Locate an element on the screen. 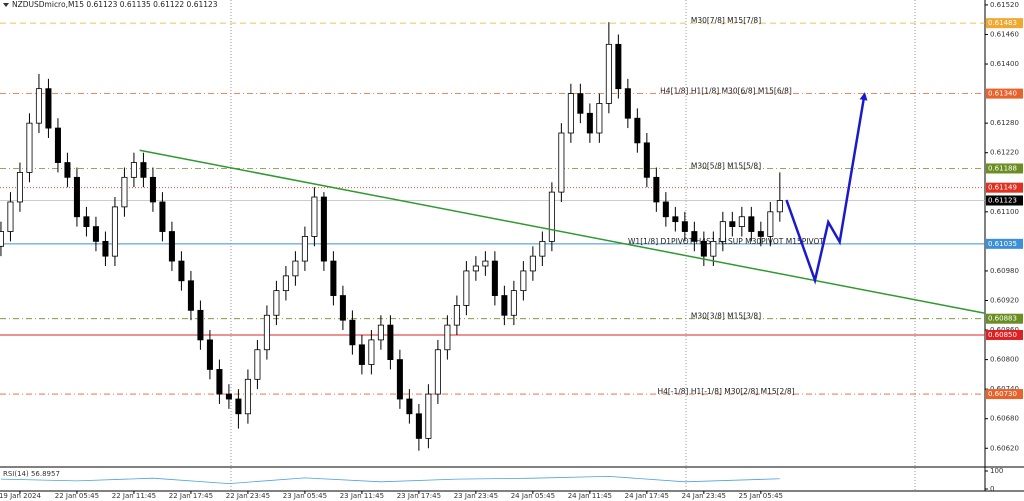  x-tick-label: 23 Jan 23:45 is located at coordinates (476, 496).